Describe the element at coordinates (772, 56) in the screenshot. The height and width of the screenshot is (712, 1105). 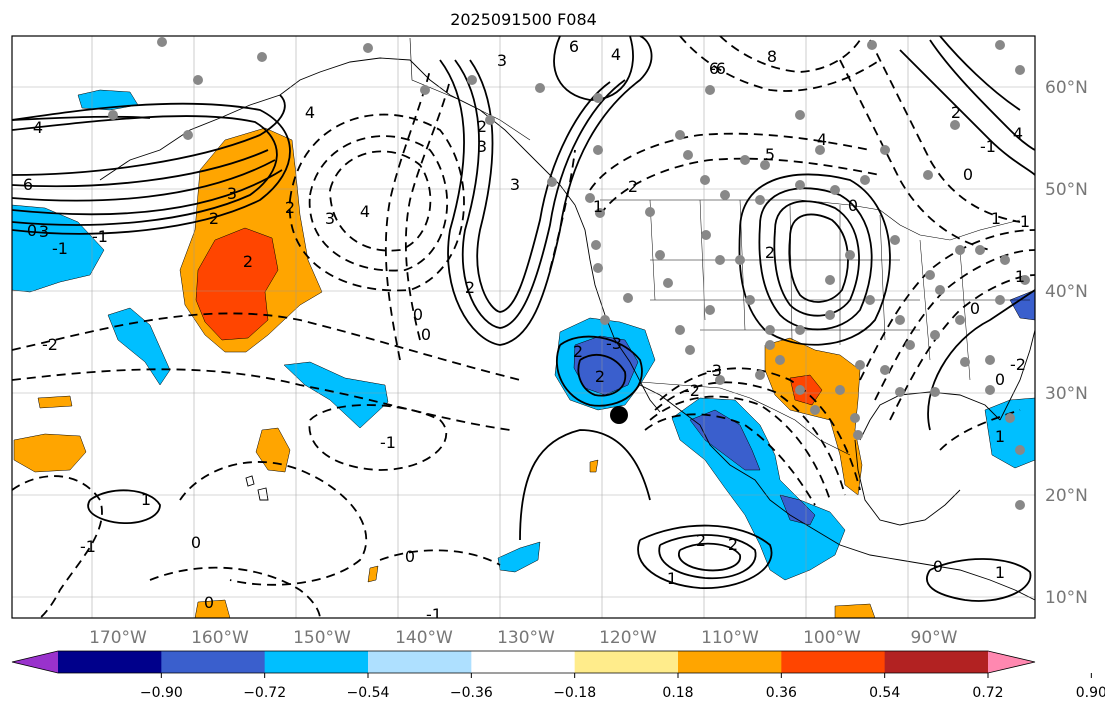
I see `contour-label: 8` at that location.